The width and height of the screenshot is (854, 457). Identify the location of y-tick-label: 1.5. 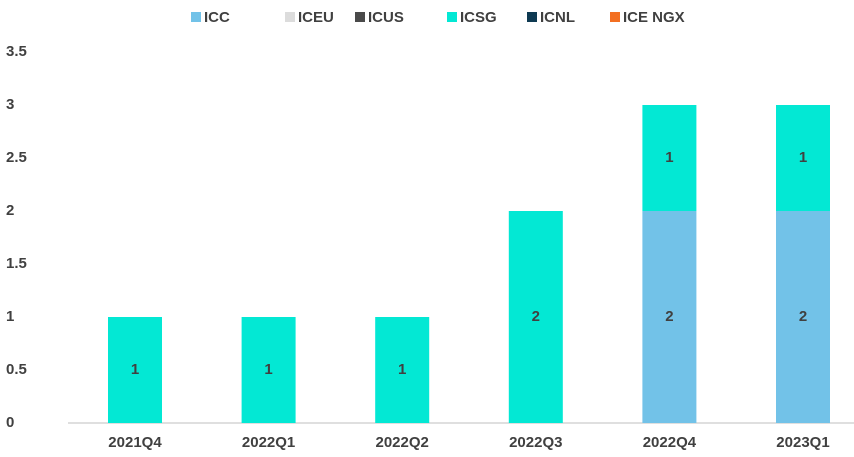
(16, 263).